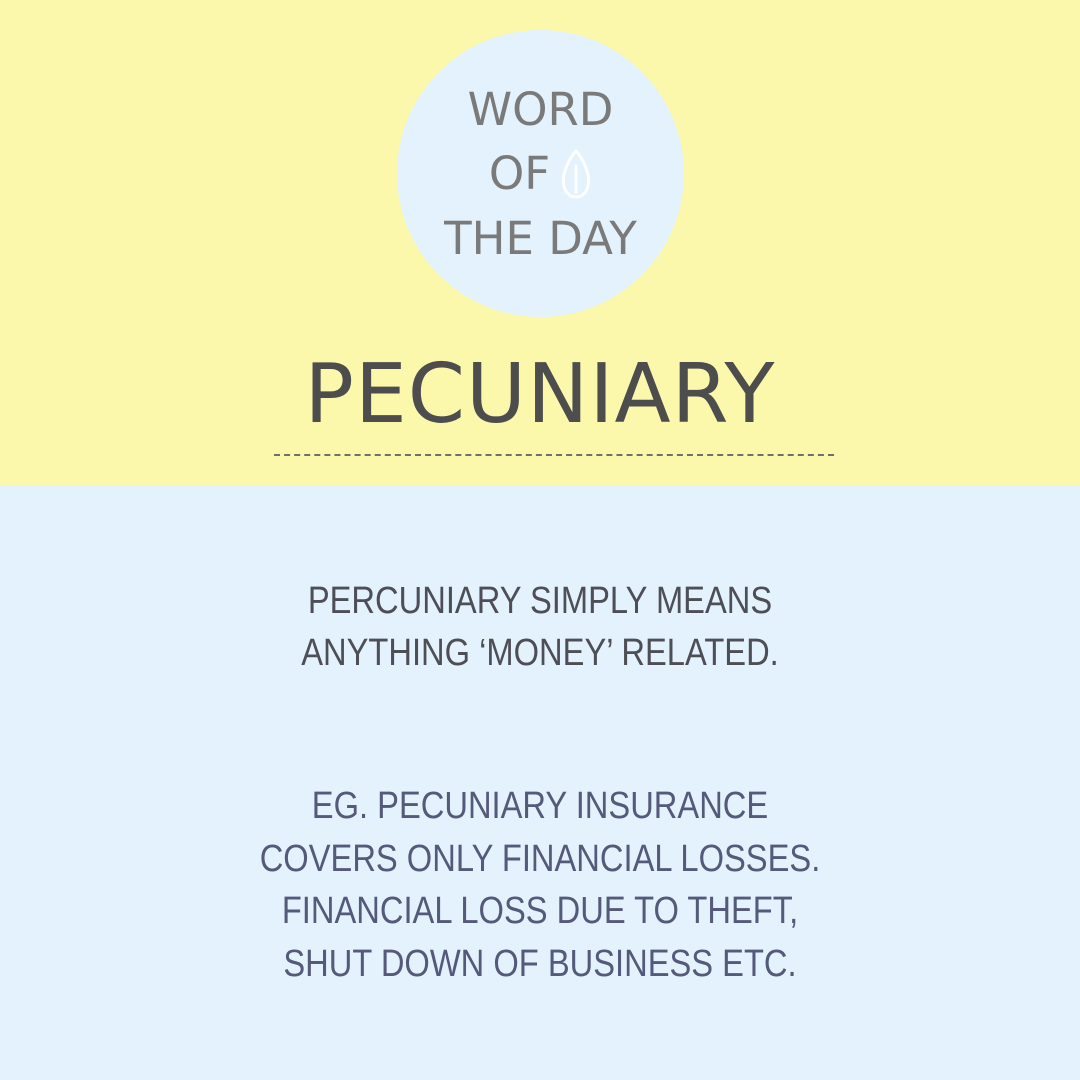 This screenshot has height=1080, width=1080. Describe the element at coordinates (554, 455) in the screenshot. I see `dashed-divider` at that location.